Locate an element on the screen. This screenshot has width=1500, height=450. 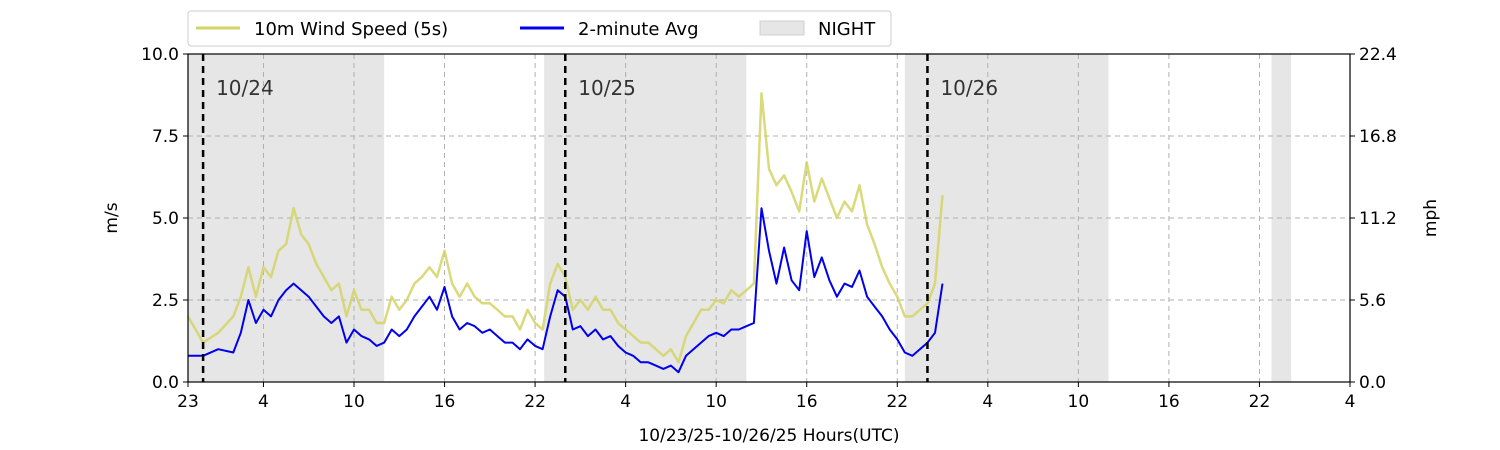
x-axis-label: 10/23/25-10/26/25 Hours(UTC) is located at coordinates (768, 436).